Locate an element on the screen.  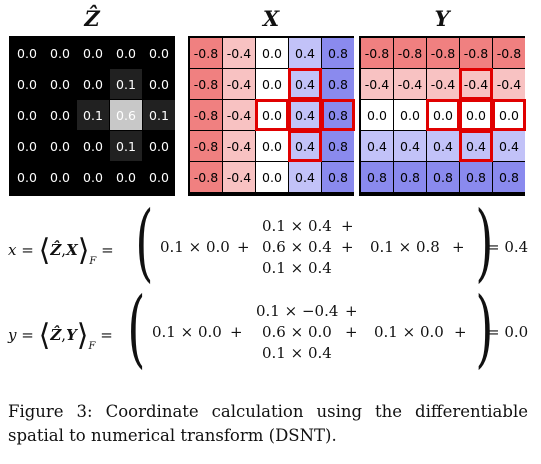
eq-y-subscript: F is located at coordinates (92, 346).